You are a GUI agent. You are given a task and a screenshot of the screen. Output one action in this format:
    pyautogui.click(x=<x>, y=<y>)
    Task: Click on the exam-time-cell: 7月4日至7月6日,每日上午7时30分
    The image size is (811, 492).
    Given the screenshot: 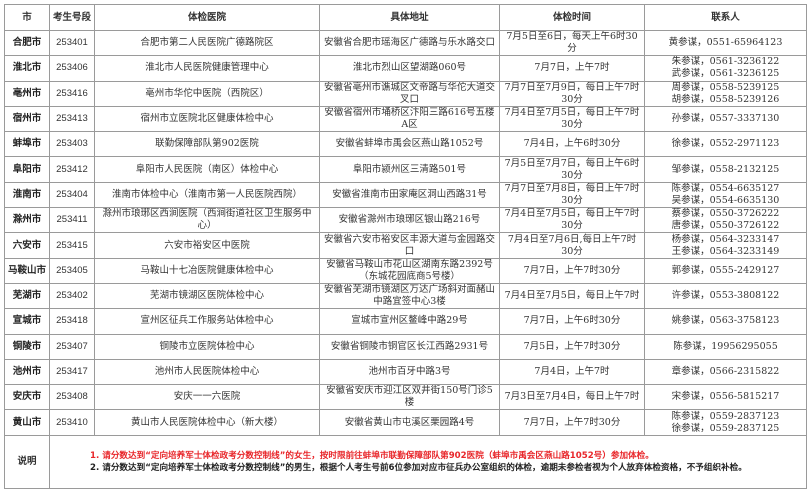 What is the action you would take?
    pyautogui.click(x=572, y=245)
    